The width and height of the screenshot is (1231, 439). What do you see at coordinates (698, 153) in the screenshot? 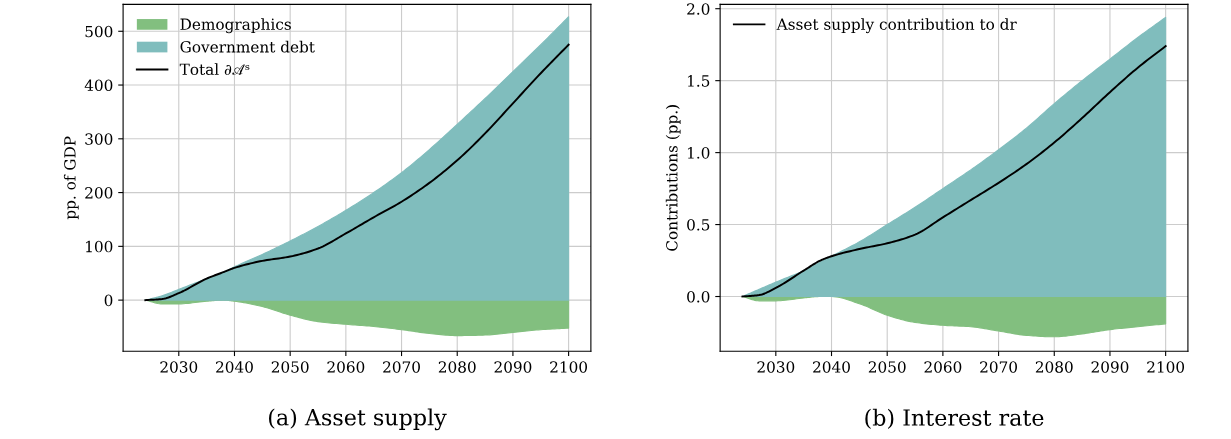
I see `y-tick-label: 1.0` at bounding box center [698, 153].